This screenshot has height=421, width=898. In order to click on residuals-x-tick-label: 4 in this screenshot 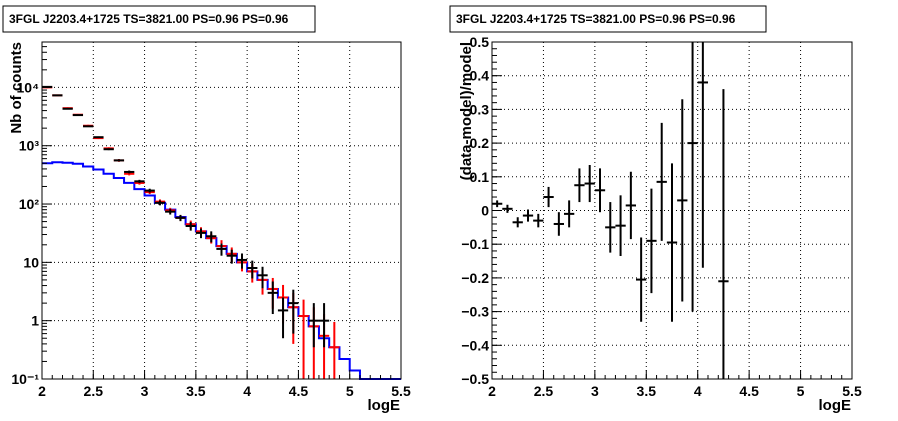, I will do `click(698, 391)`.